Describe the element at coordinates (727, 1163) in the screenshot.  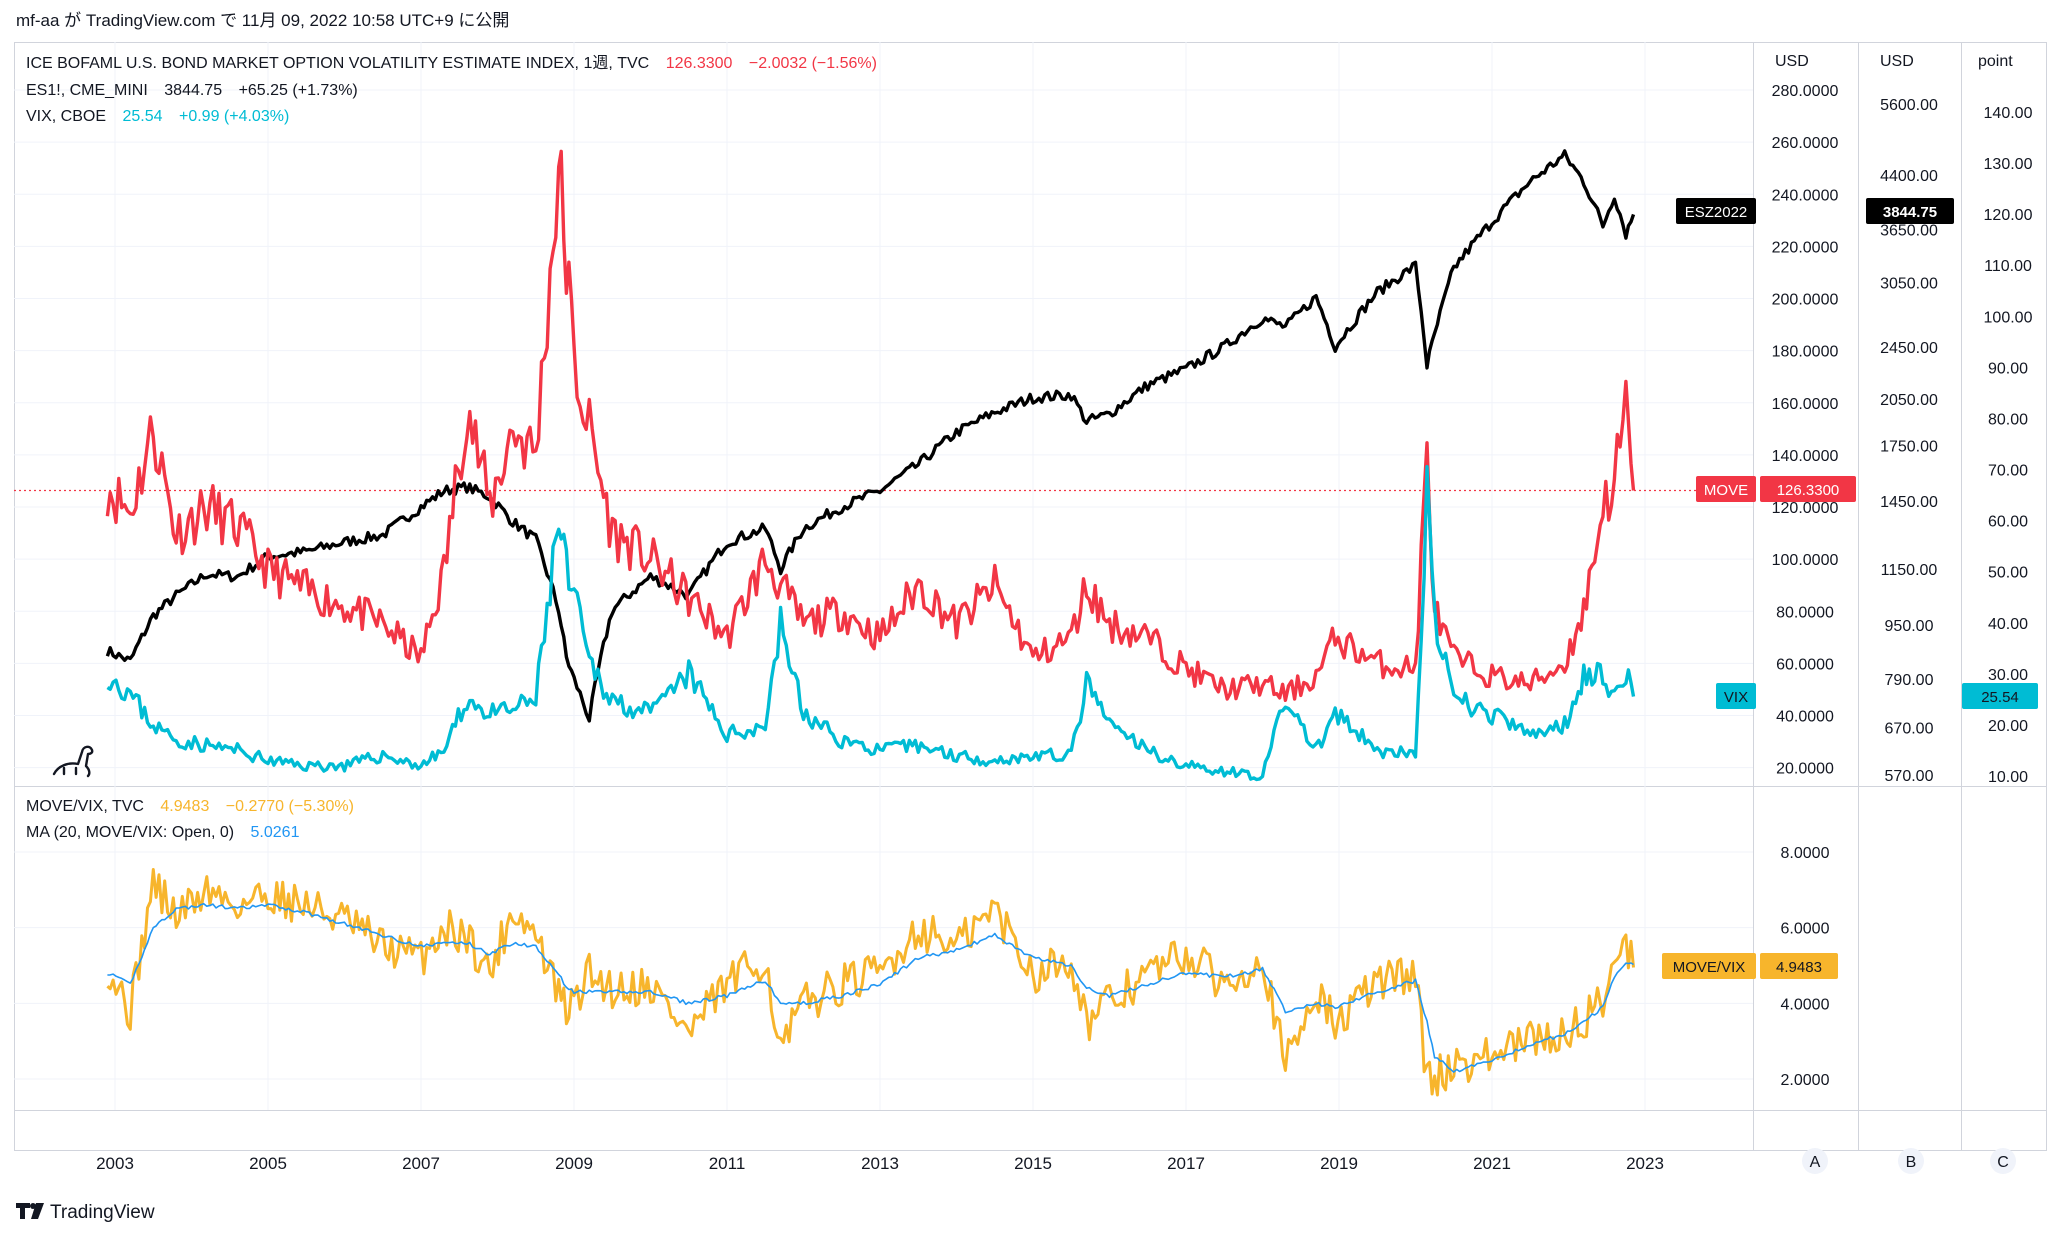
I see `time-tick-label: 2011` at that location.